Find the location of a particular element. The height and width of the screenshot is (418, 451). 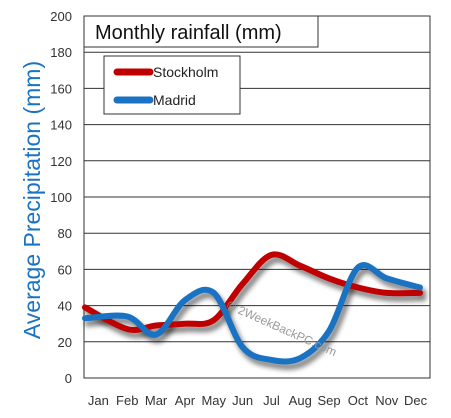

legend-label-stockholm: Stockholm is located at coordinates (185, 72).